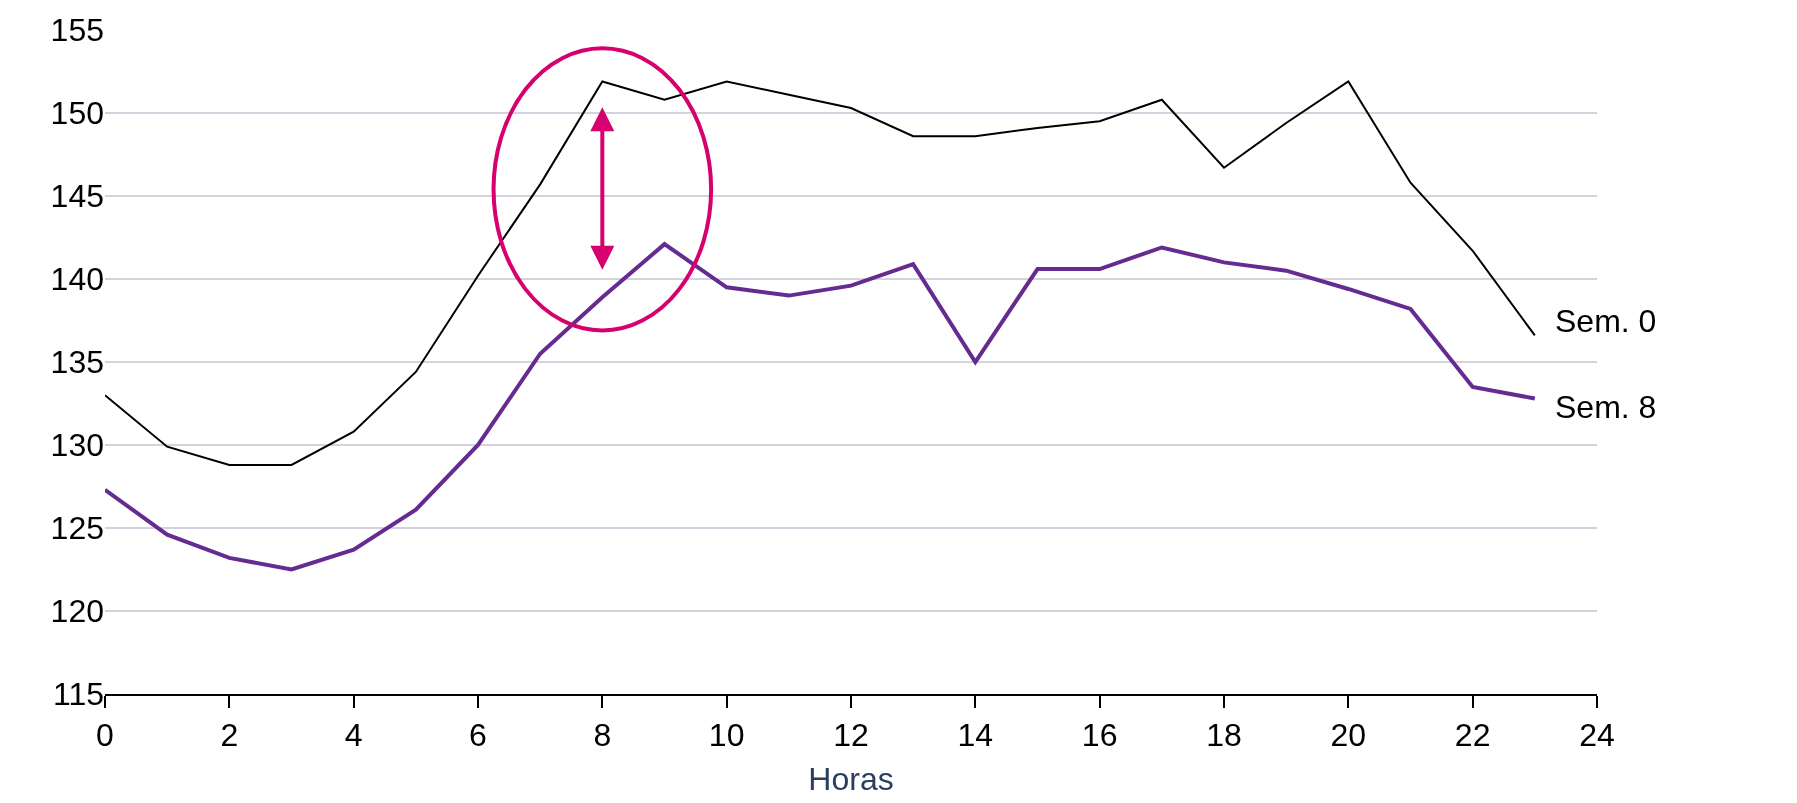 Image resolution: width=1797 pixels, height=803 pixels. Describe the element at coordinates (975, 735) in the screenshot. I see `x-tick-label: 14` at that location.